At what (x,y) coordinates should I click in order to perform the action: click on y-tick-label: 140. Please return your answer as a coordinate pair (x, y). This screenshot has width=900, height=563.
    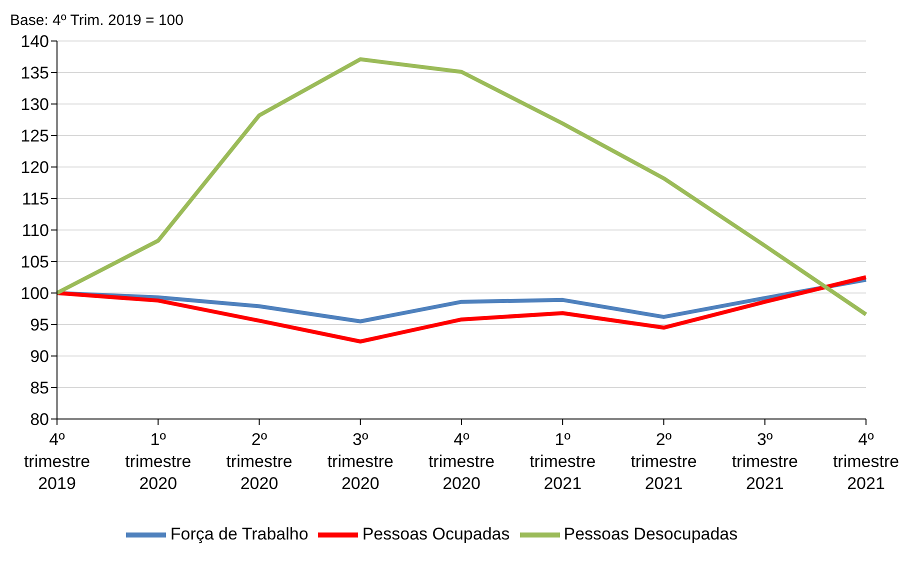
    Looking at the image, I should click on (34, 42).